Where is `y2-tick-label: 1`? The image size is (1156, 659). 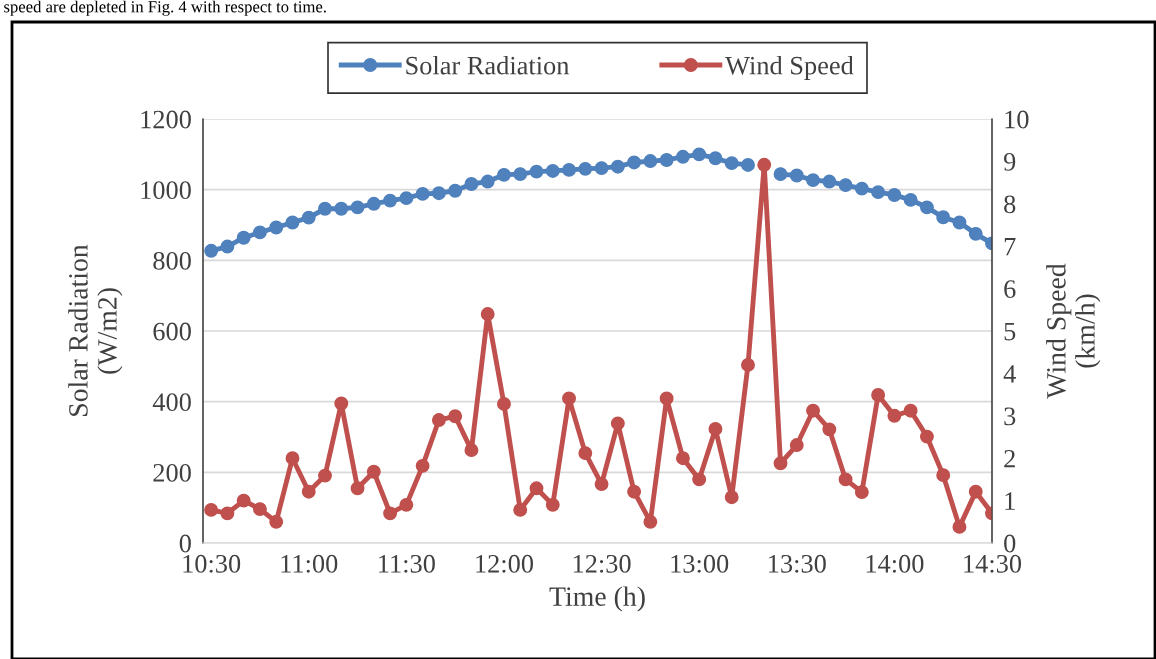
y2-tick-label: 1 is located at coordinates (1010, 501).